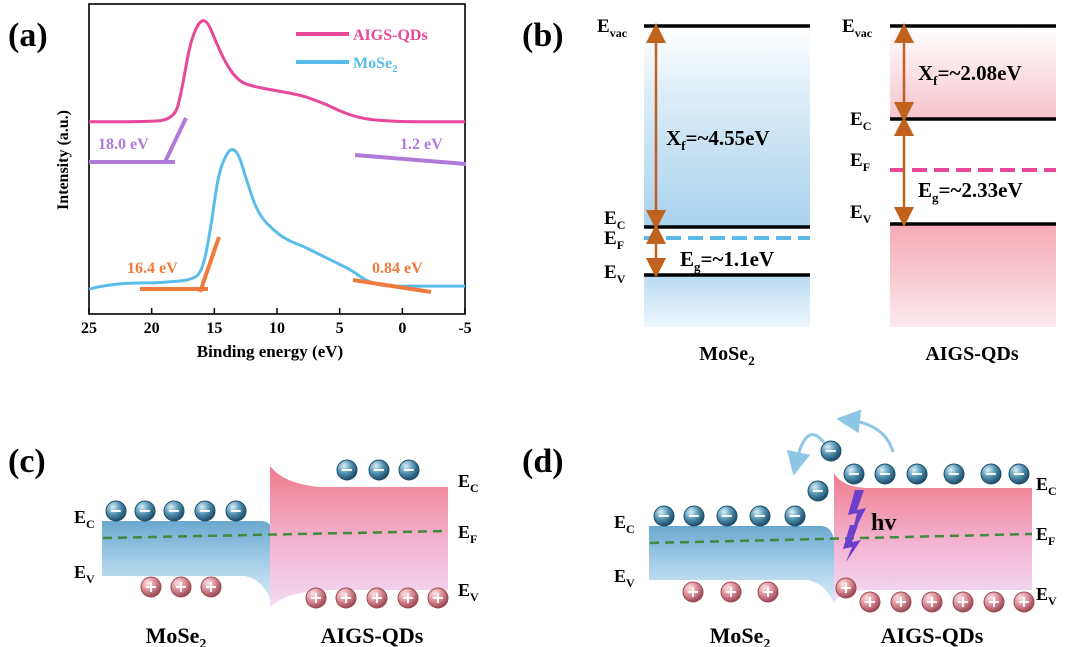 This screenshot has width=1066, height=647. What do you see at coordinates (468, 483) in the screenshot?
I see `c-ec-right-label: EC` at bounding box center [468, 483].